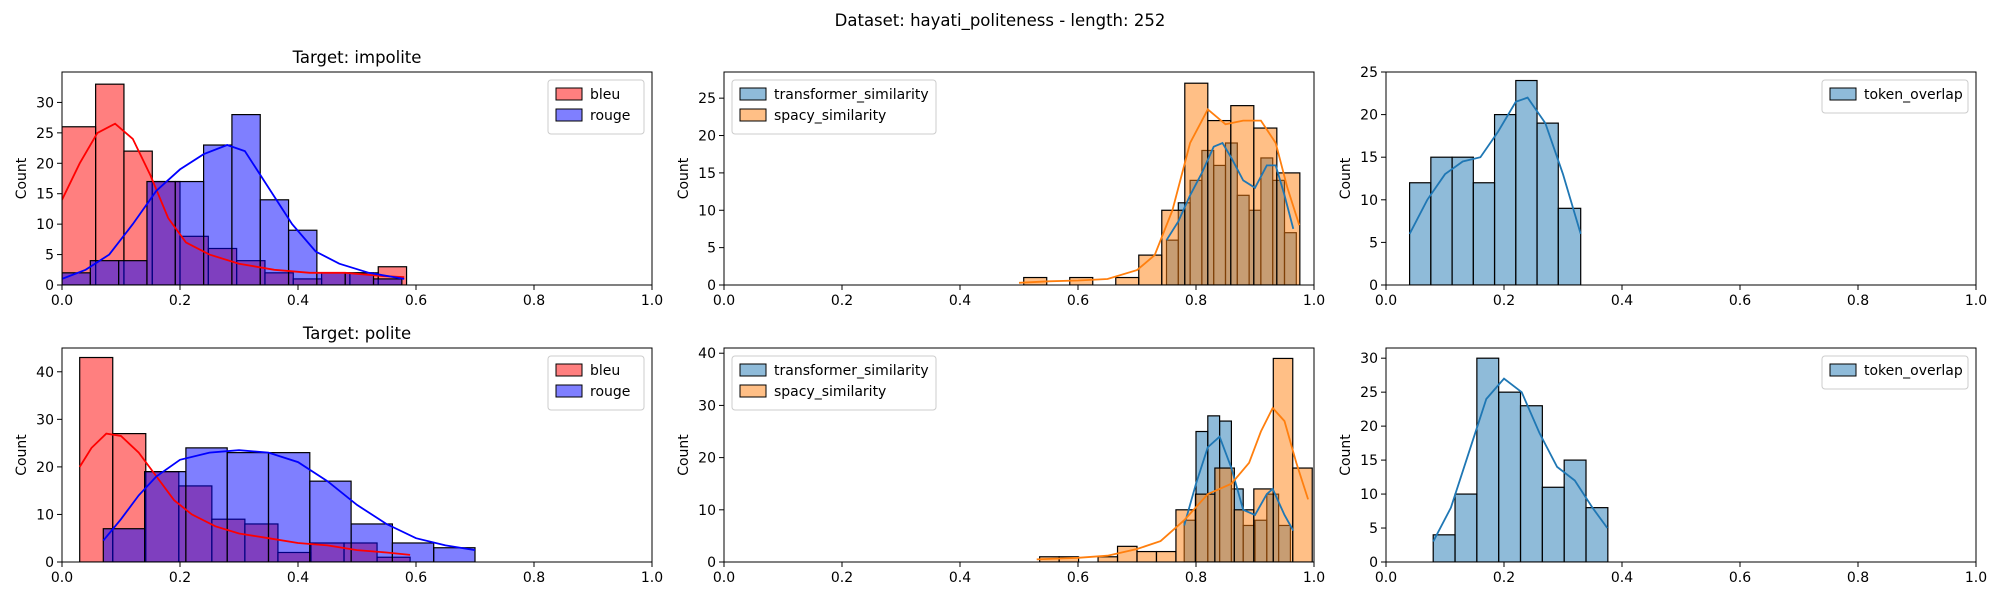 Image resolution: width=2000 pixels, height=600 pixels. Describe the element at coordinates (45, 195) in the screenshot. I see `y-tick-label: 15` at that location.